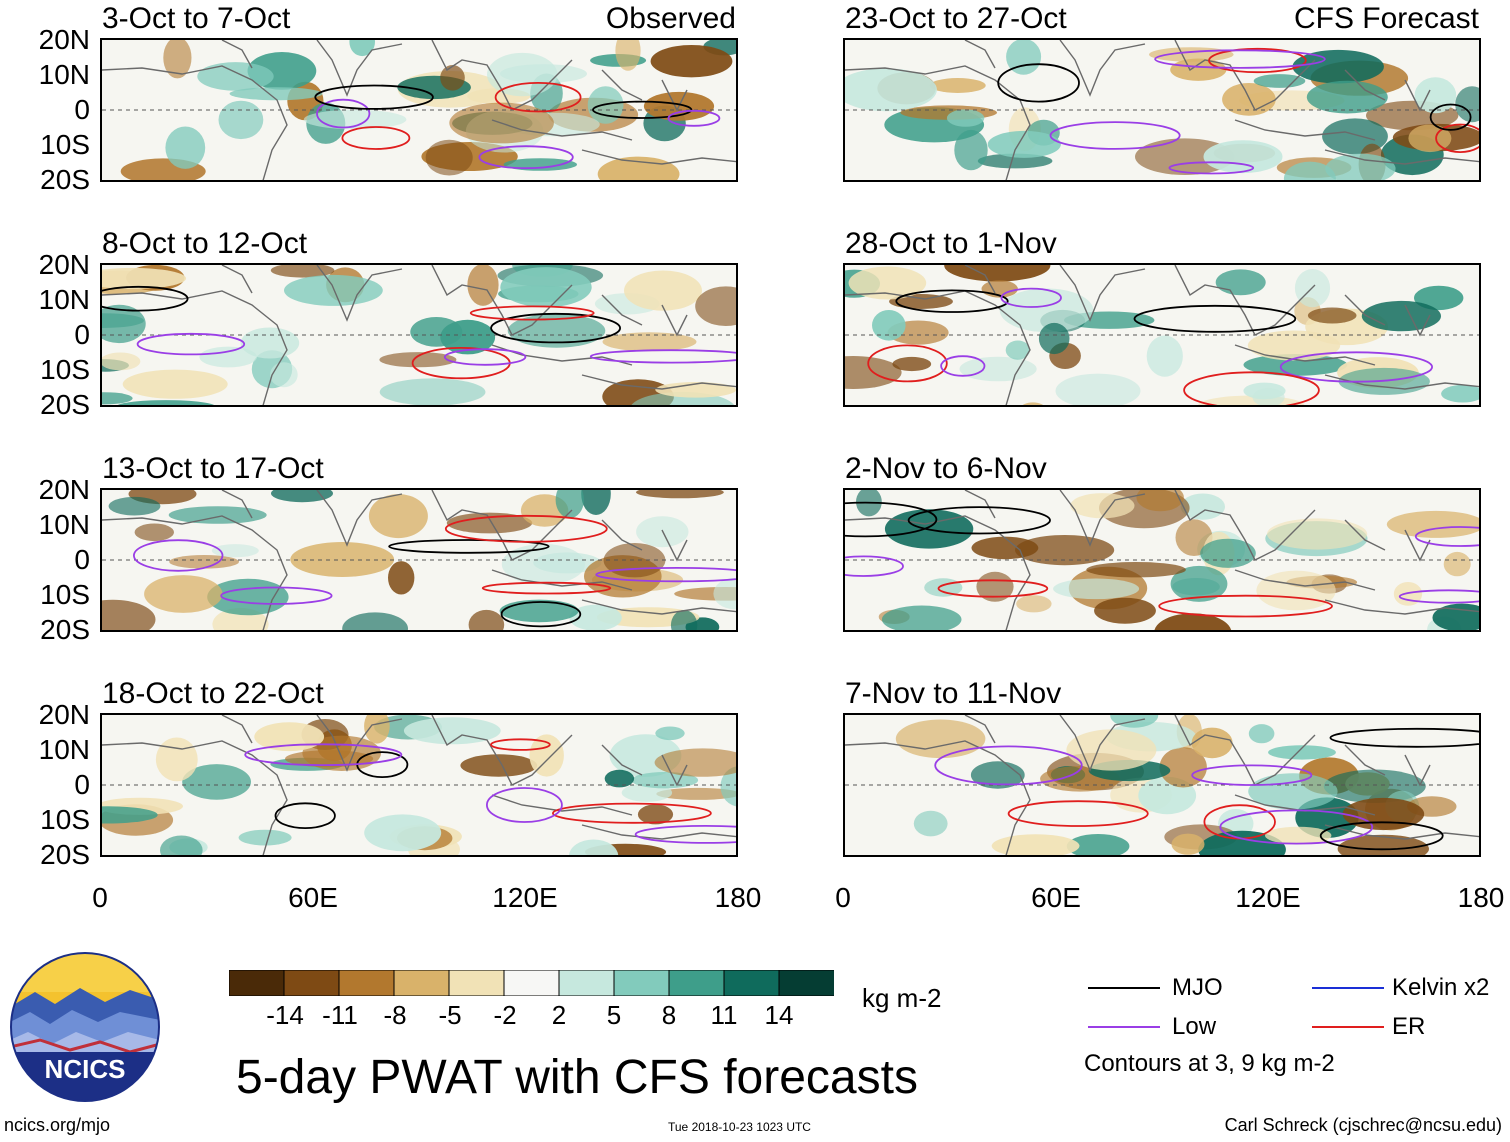 The width and height of the screenshot is (1510, 1142). I want to click on column-label-forecast: CFS Forecast, so click(1386, 18).